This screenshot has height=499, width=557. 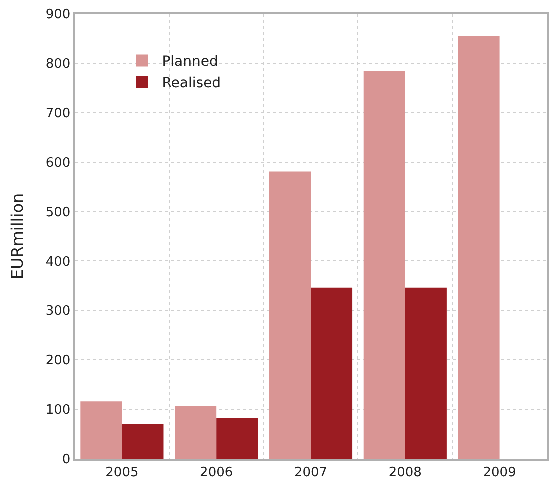 I want to click on legend-label: Planned, so click(x=190, y=62).